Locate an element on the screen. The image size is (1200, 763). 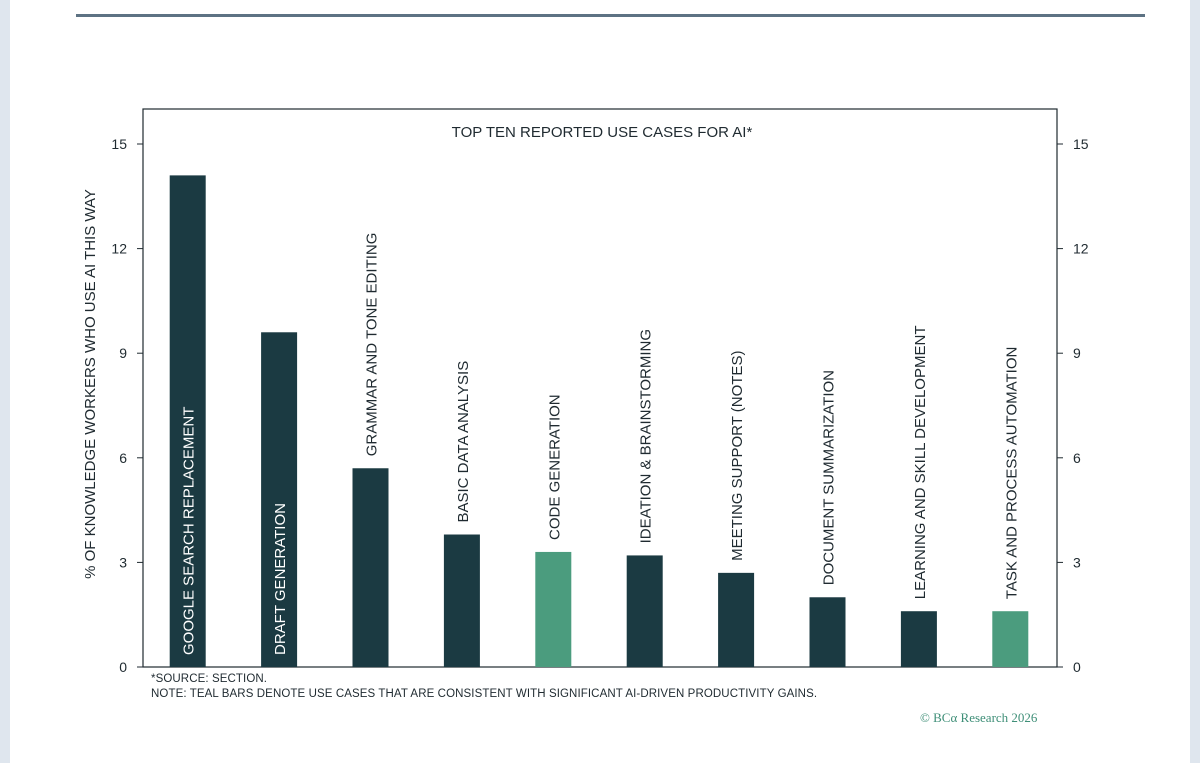
right-tick-label: 6 is located at coordinates (1077, 458).